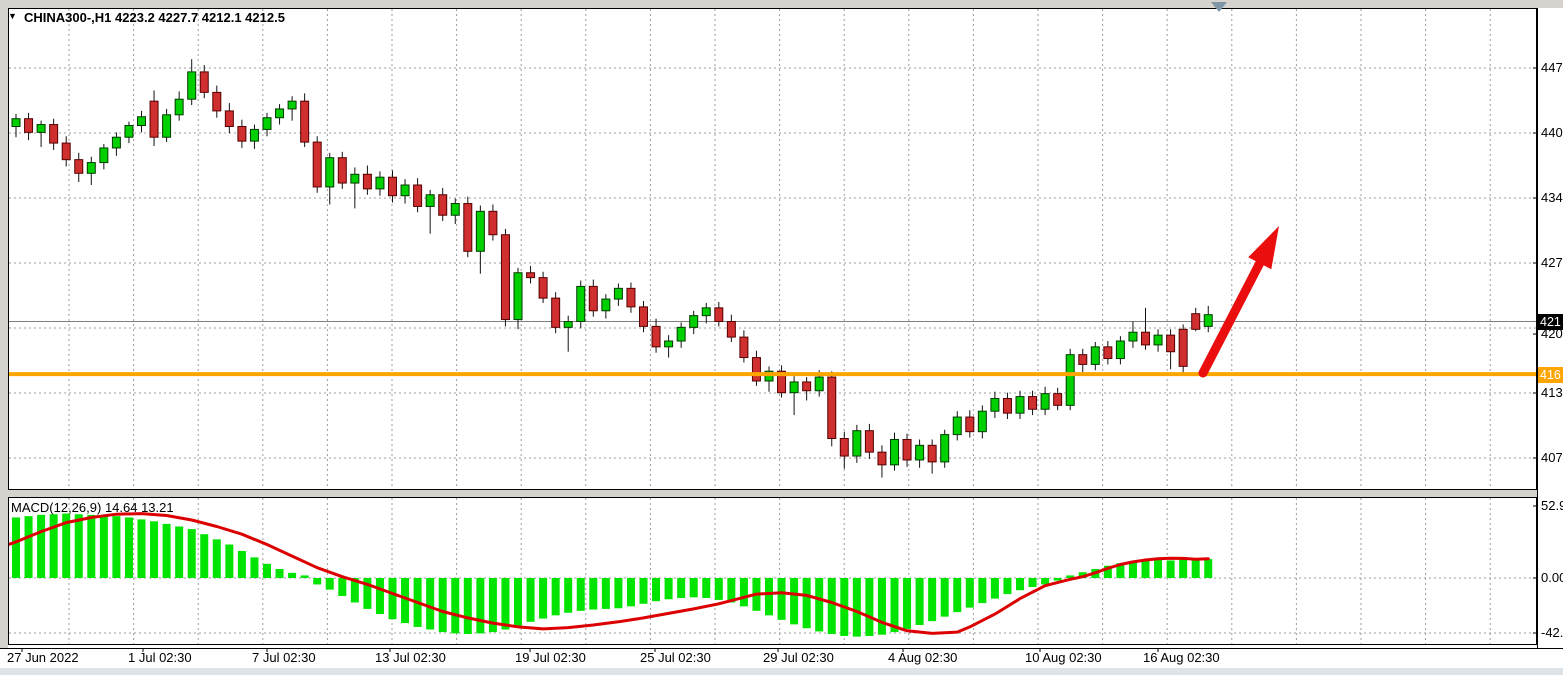  Describe the element at coordinates (1263, 248) in the screenshot. I see `trend-arrow-head` at that location.